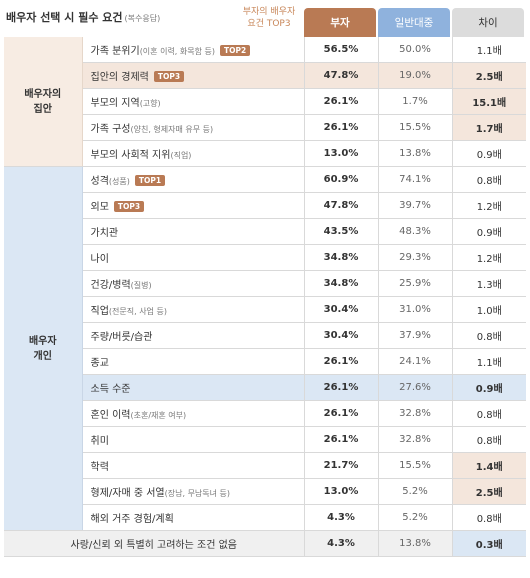  Describe the element at coordinates (193, 153) in the screenshot. I see `row-label: 부모의 사회적 지위(직업)` at that location.